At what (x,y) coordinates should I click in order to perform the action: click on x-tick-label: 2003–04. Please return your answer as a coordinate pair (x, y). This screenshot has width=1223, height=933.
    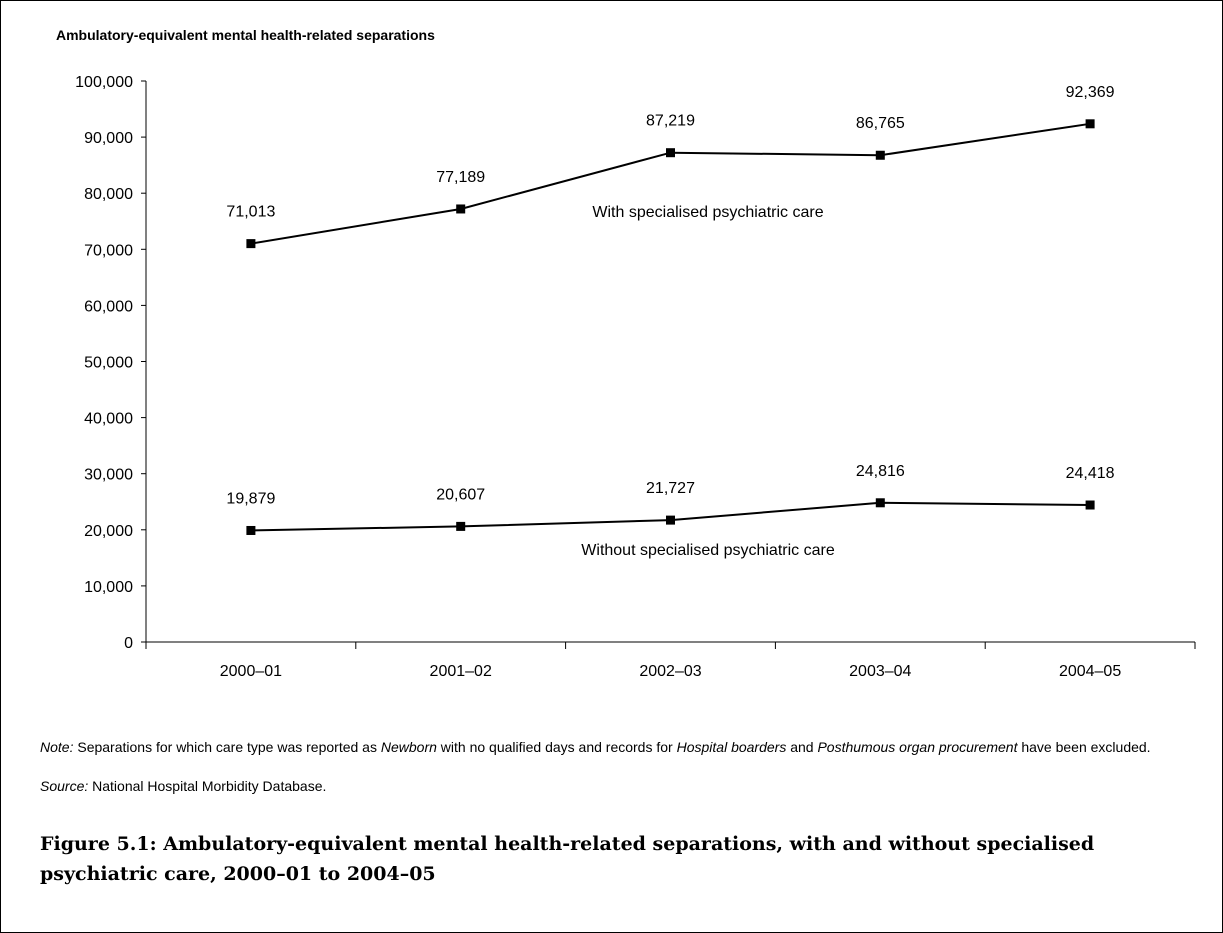
    Looking at the image, I should click on (880, 671).